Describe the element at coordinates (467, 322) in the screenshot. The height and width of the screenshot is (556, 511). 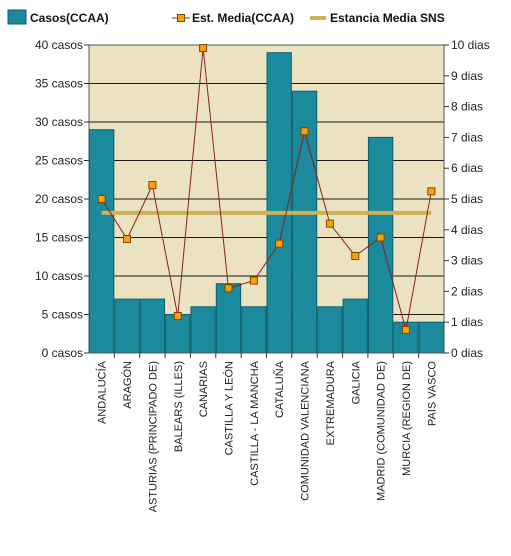
I see `y-right-tick-label-1: 1 dias` at that location.